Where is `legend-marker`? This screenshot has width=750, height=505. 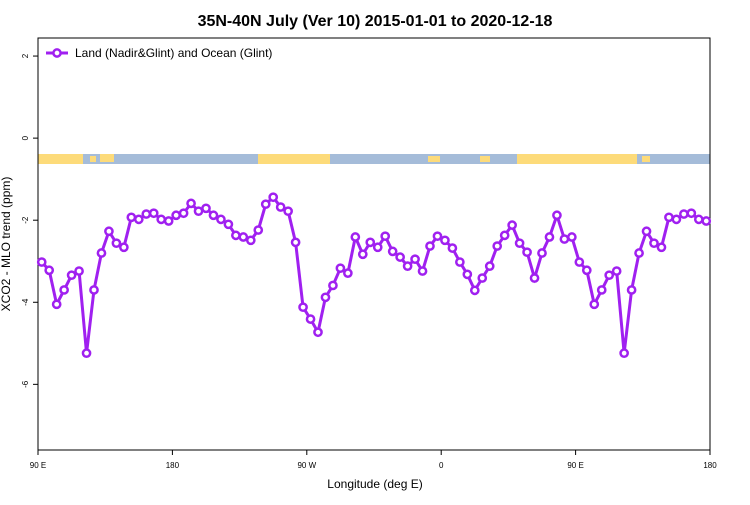 legend-marker is located at coordinates (57, 53).